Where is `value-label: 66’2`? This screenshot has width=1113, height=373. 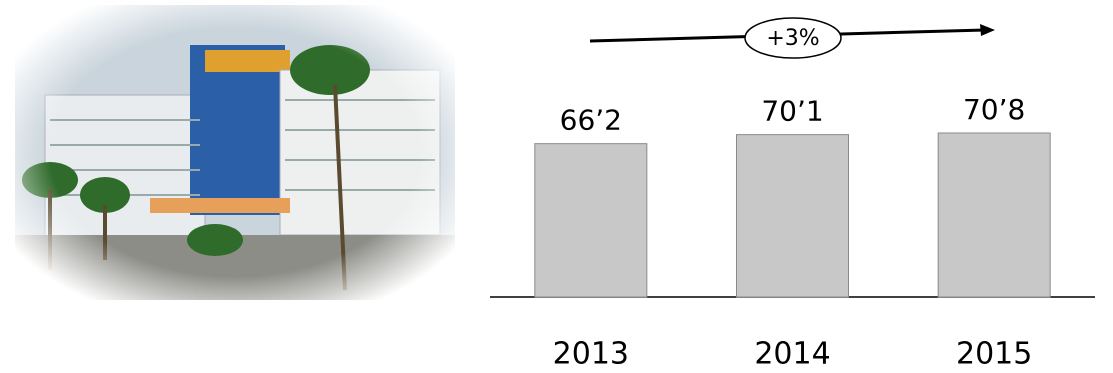 value-label: 66’2 is located at coordinates (591, 120).